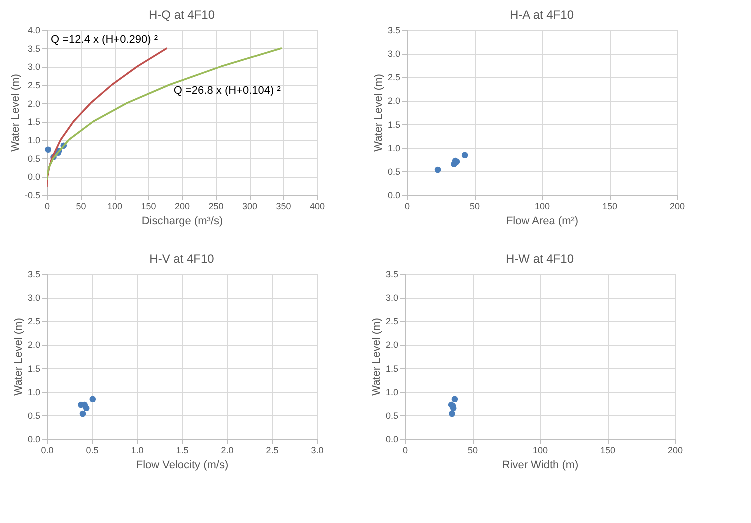  What do you see at coordinates (272, 451) in the screenshot?
I see `x-tick-label: 2.5` at bounding box center [272, 451].